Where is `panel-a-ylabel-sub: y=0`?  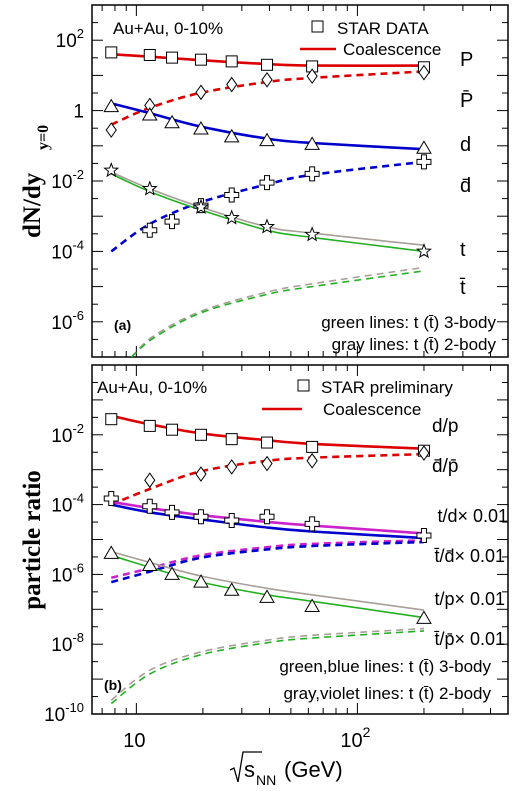 panel-a-ylabel-sub: y=0 is located at coordinates (43, 137).